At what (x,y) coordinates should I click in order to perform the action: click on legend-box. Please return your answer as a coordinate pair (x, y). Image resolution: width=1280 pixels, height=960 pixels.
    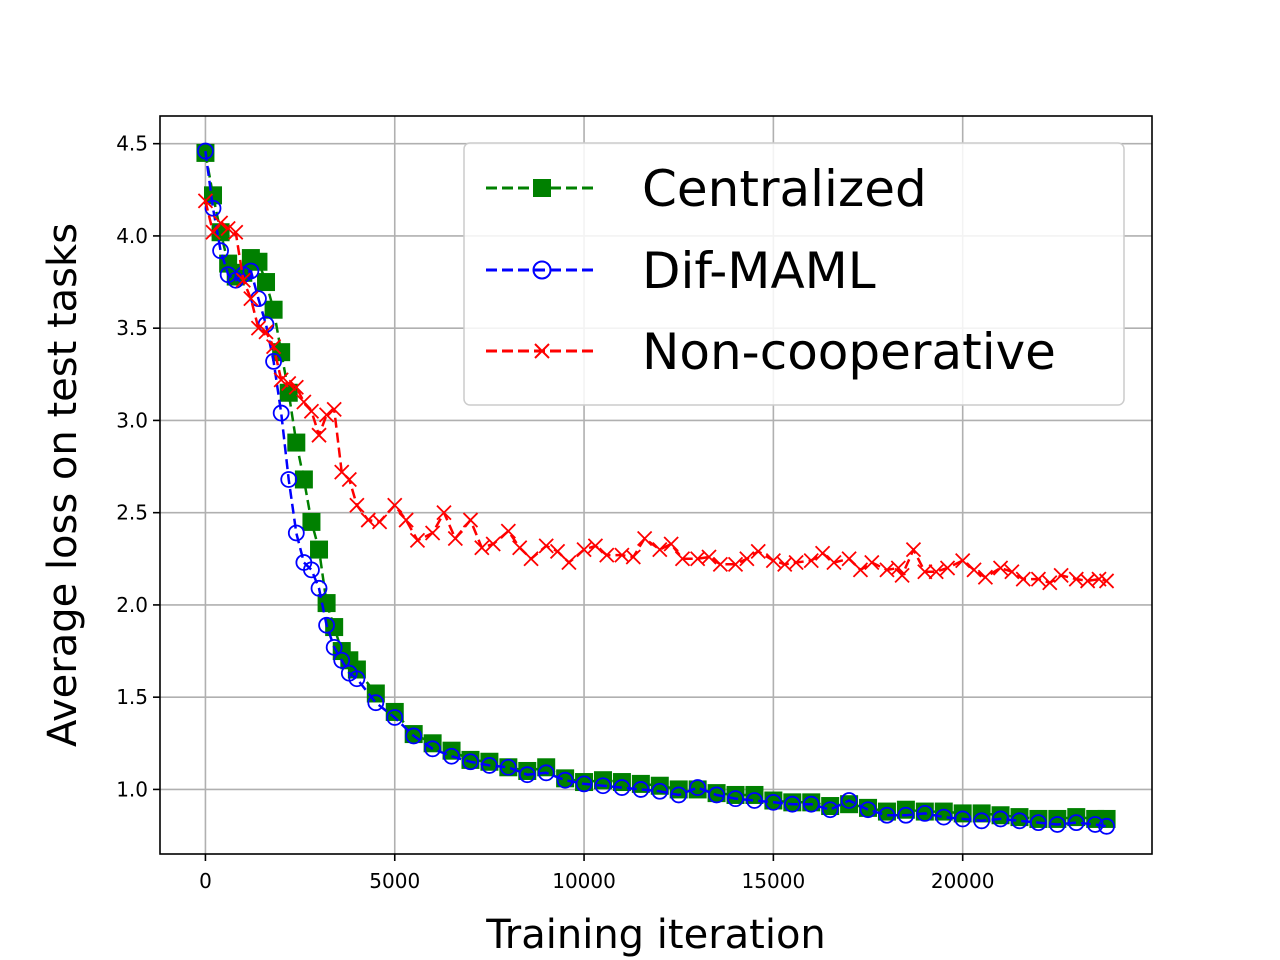
    Looking at the image, I should click on (794, 274).